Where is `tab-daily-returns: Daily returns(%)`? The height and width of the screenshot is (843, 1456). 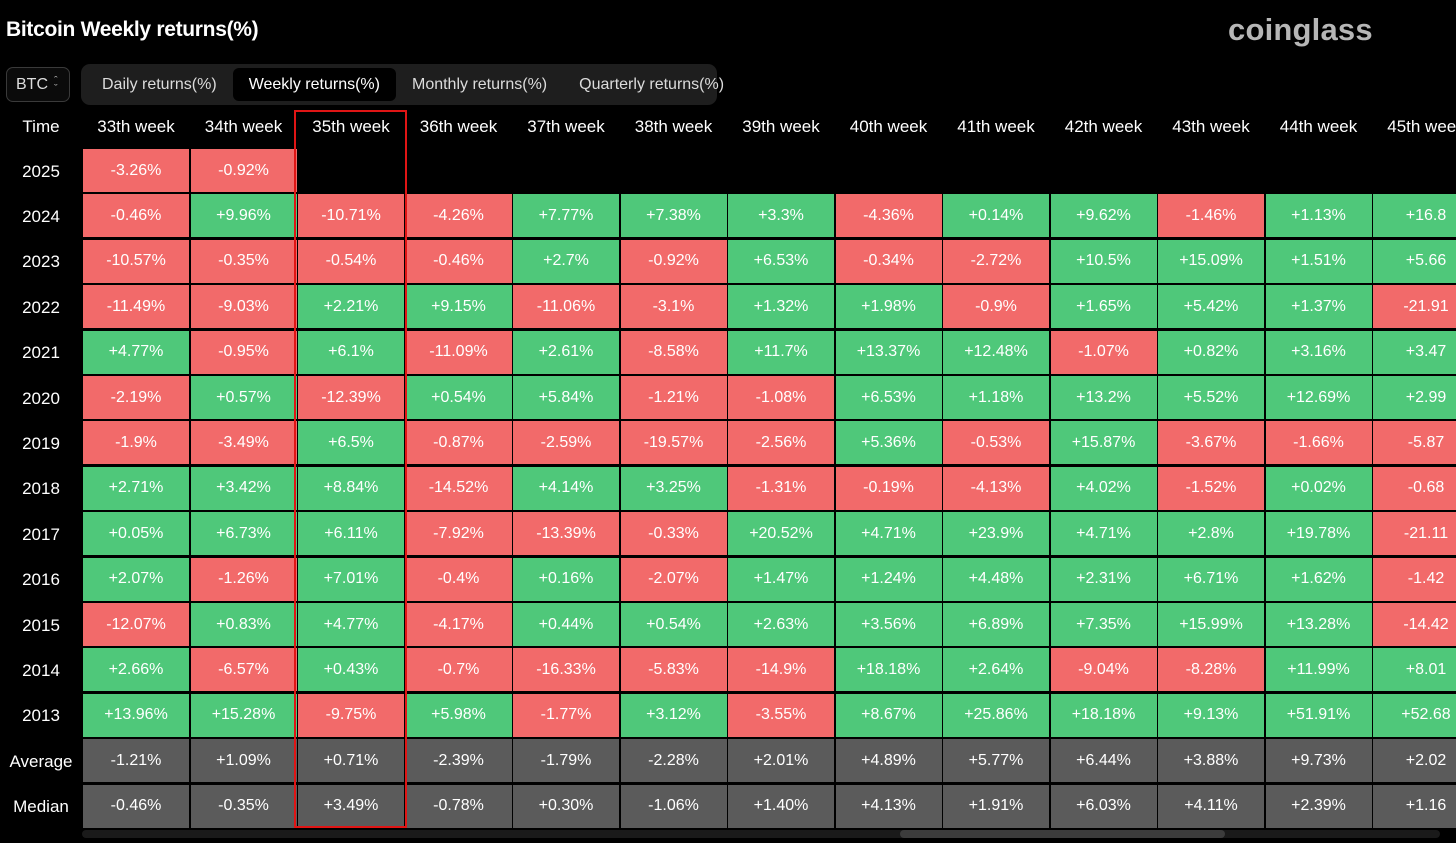
tab-daily-returns: Daily returns(%) is located at coordinates (159, 84).